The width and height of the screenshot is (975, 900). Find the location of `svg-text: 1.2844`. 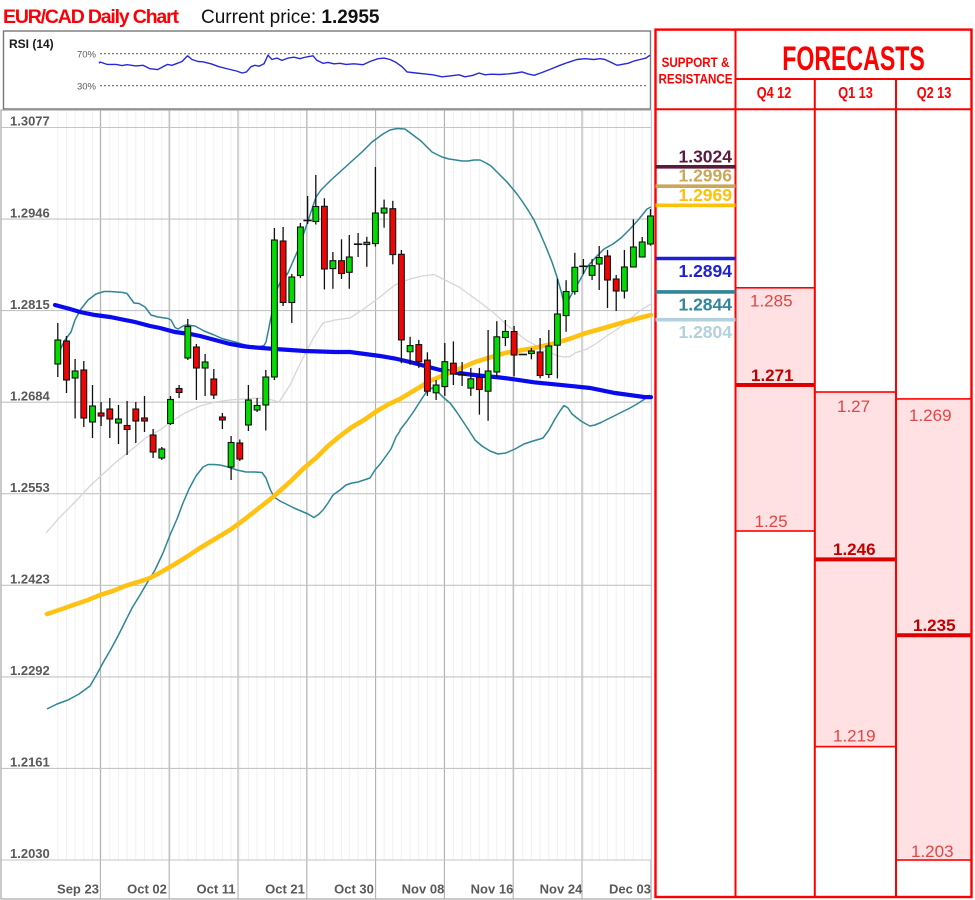

svg-text: 1.2844 is located at coordinates (705, 304).